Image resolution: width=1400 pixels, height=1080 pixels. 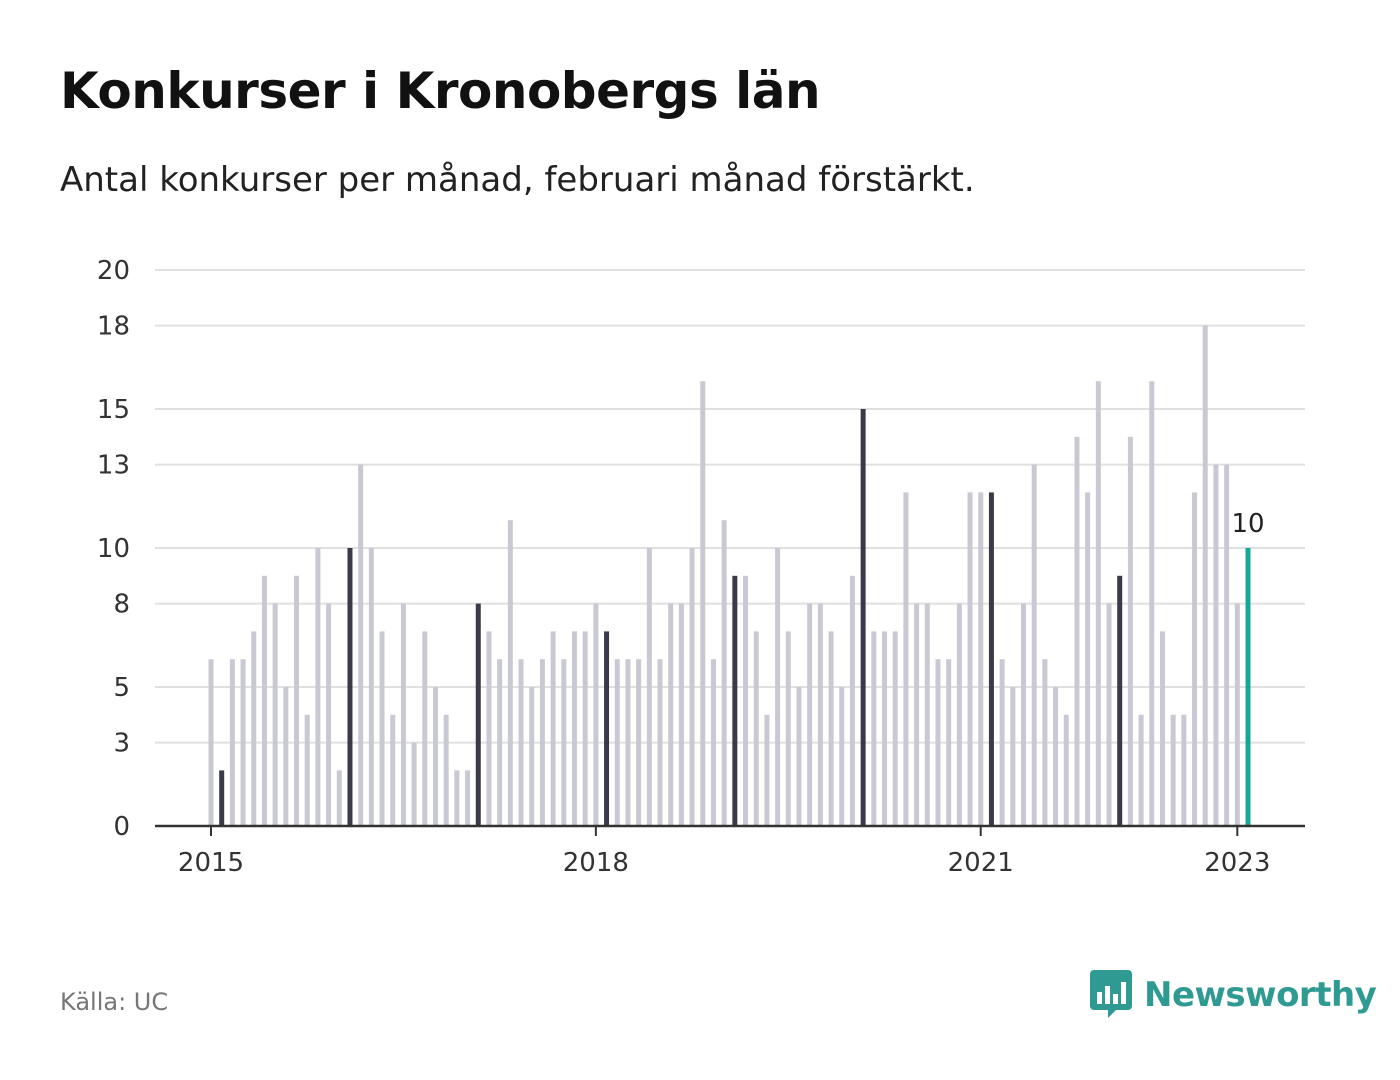 What do you see at coordinates (113, 466) in the screenshot?
I see `y-tick-label: 13` at bounding box center [113, 466].